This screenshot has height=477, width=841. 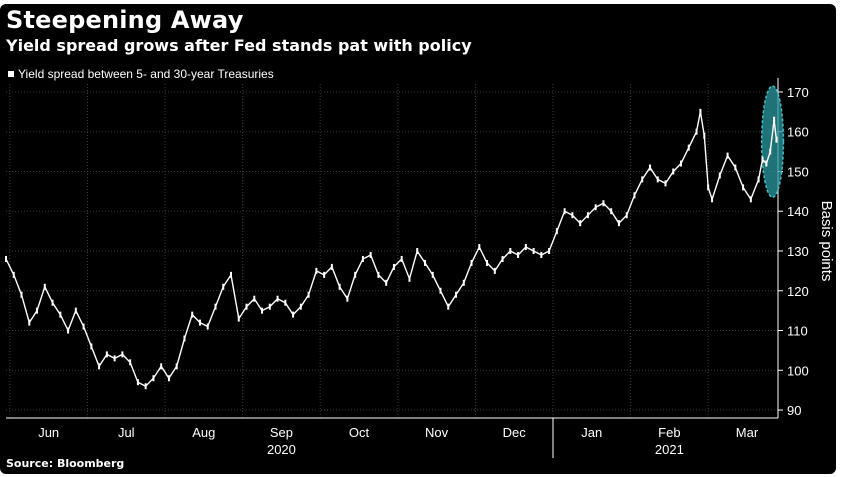 I want to click on y-tick-label: 170, so click(x=798, y=92).